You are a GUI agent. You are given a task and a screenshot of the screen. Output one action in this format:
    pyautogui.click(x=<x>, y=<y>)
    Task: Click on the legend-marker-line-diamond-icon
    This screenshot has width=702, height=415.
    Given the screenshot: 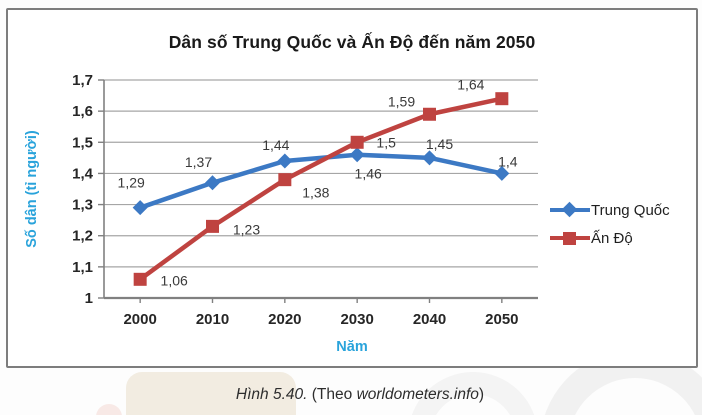 What is the action you would take?
    pyautogui.click(x=570, y=209)
    